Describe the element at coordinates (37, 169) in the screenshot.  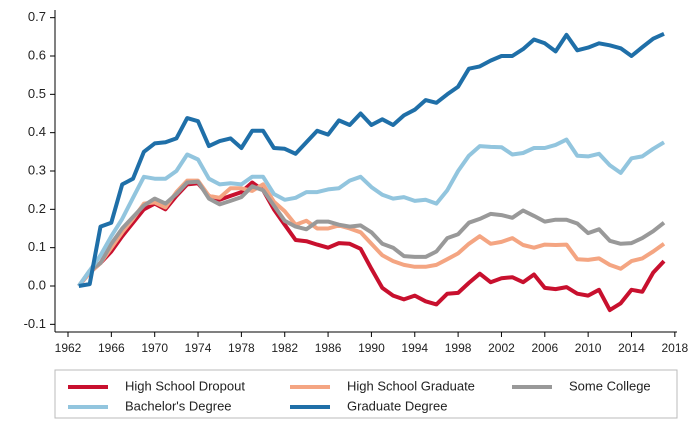
I see `y-tick-label: 0.3` at that location.